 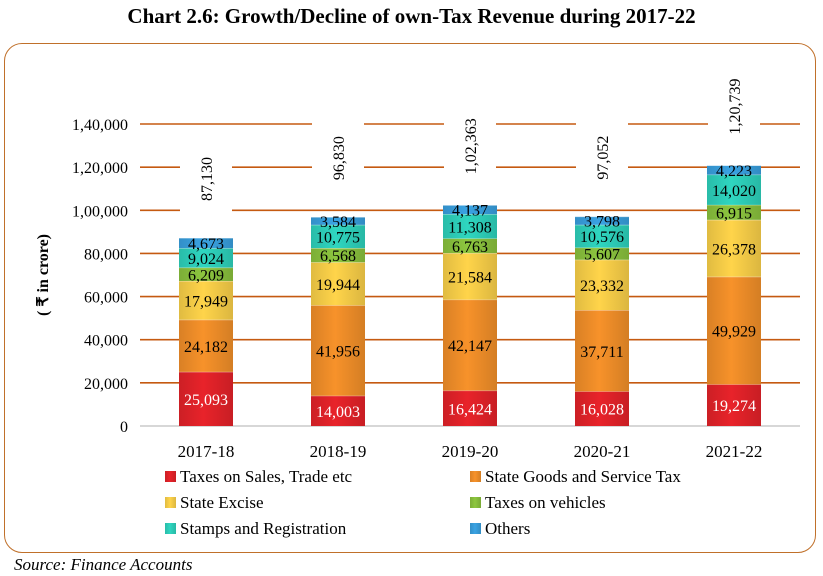 I want to click on x-tick-label: 2017-18, so click(x=206, y=451).